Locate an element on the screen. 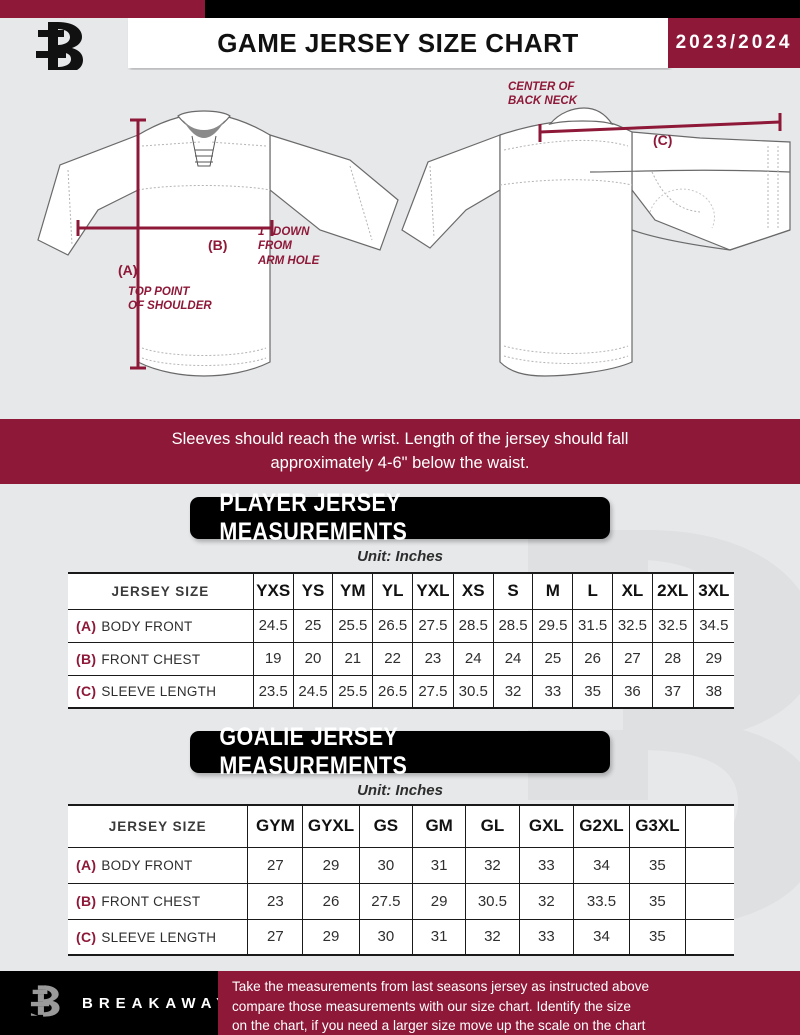 This screenshot has width=800, height=1035. goalie-col-gxl: GXL is located at coordinates (546, 826).